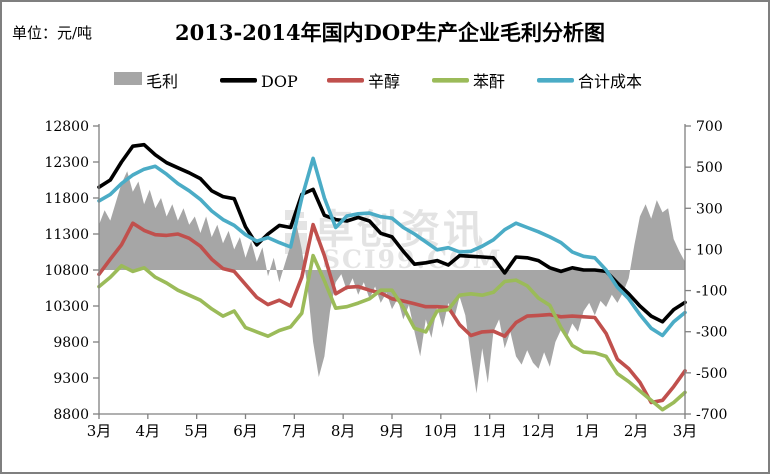 The height and width of the screenshot is (474, 770). What do you see at coordinates (490, 431) in the screenshot?
I see `x-tick-label: 11月` at bounding box center [490, 431].